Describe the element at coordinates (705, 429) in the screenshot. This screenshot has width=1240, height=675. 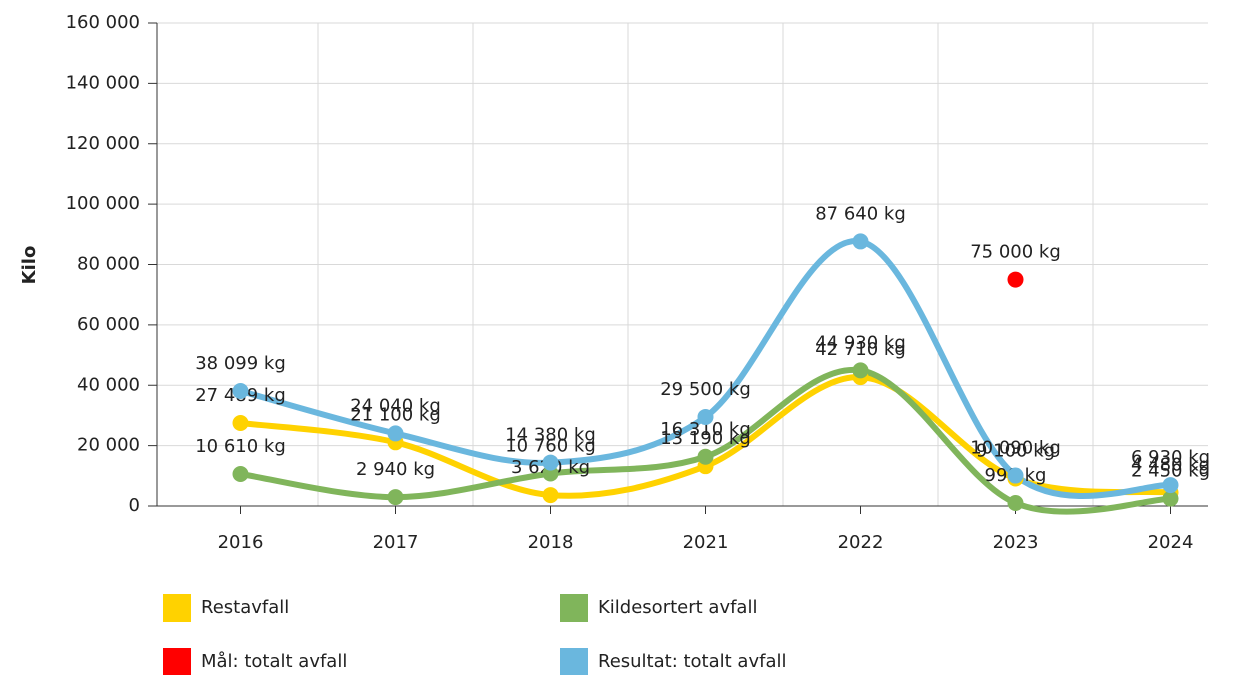
I see `data-label: 16 310 kg` at that location.